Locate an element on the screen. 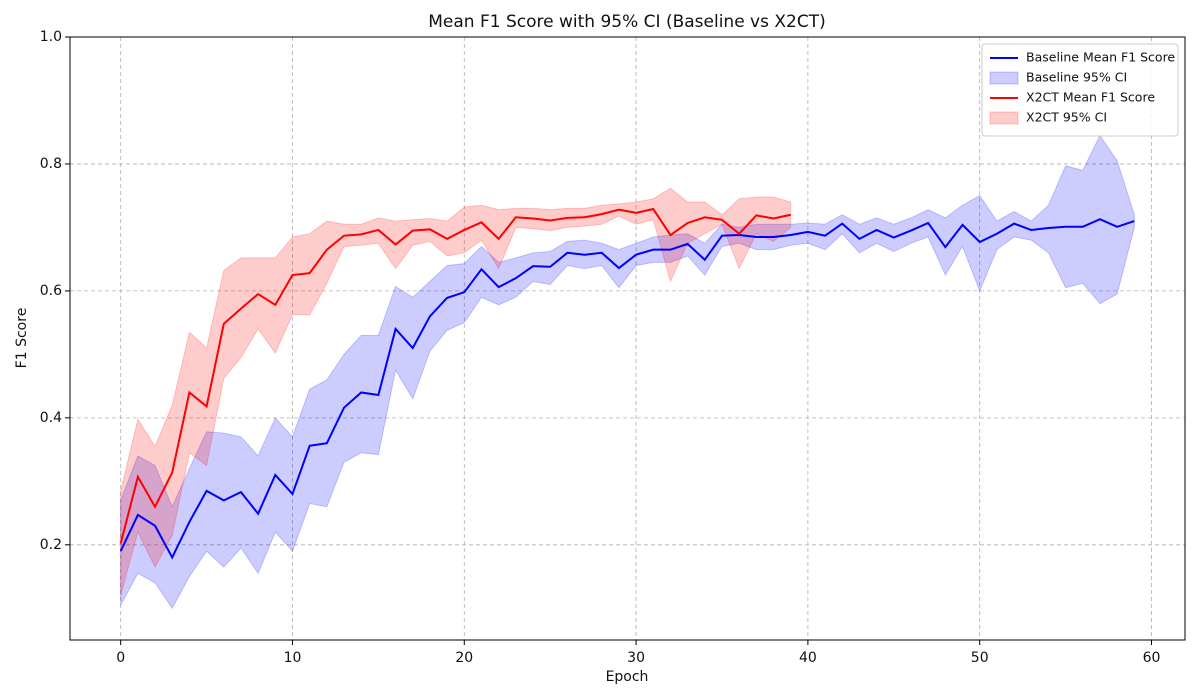 The height and width of the screenshot is (700, 1200). x-tick-label: 60 is located at coordinates (1152, 658).